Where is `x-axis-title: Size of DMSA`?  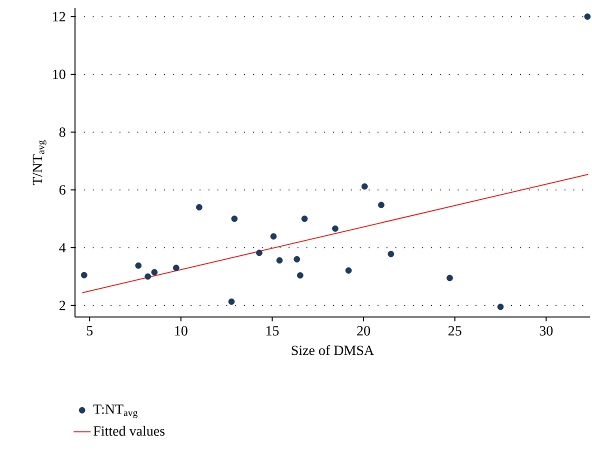 x-axis-title: Size of DMSA is located at coordinates (333, 350).